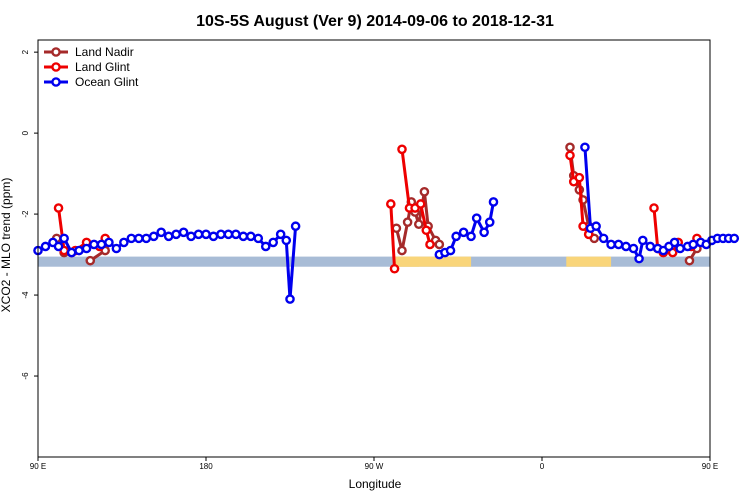  What do you see at coordinates (25, 214) in the screenshot?
I see `y-tick-label: -2` at bounding box center [25, 214].